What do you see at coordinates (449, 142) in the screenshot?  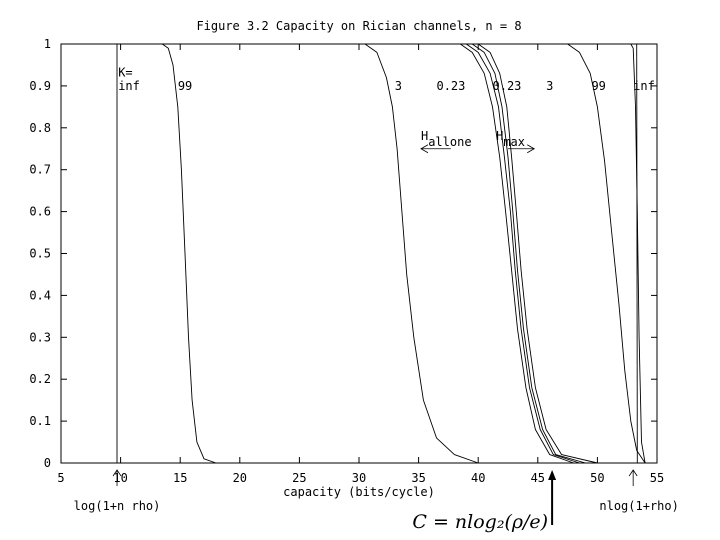 I see `annotation-subscript: allone` at bounding box center [449, 142].